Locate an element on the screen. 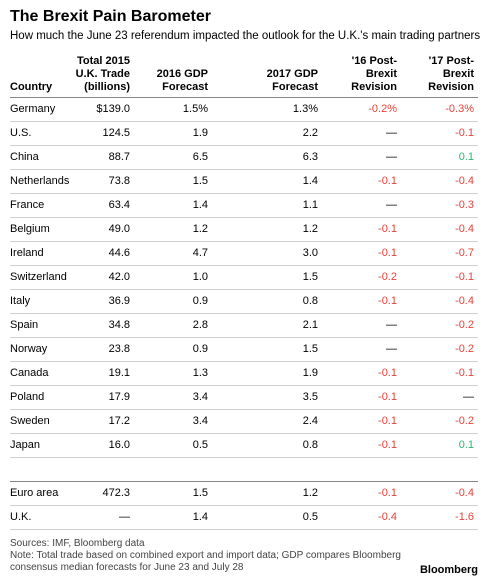 The width and height of the screenshot is (488, 583). row-label: Norway is located at coordinates (29, 349).